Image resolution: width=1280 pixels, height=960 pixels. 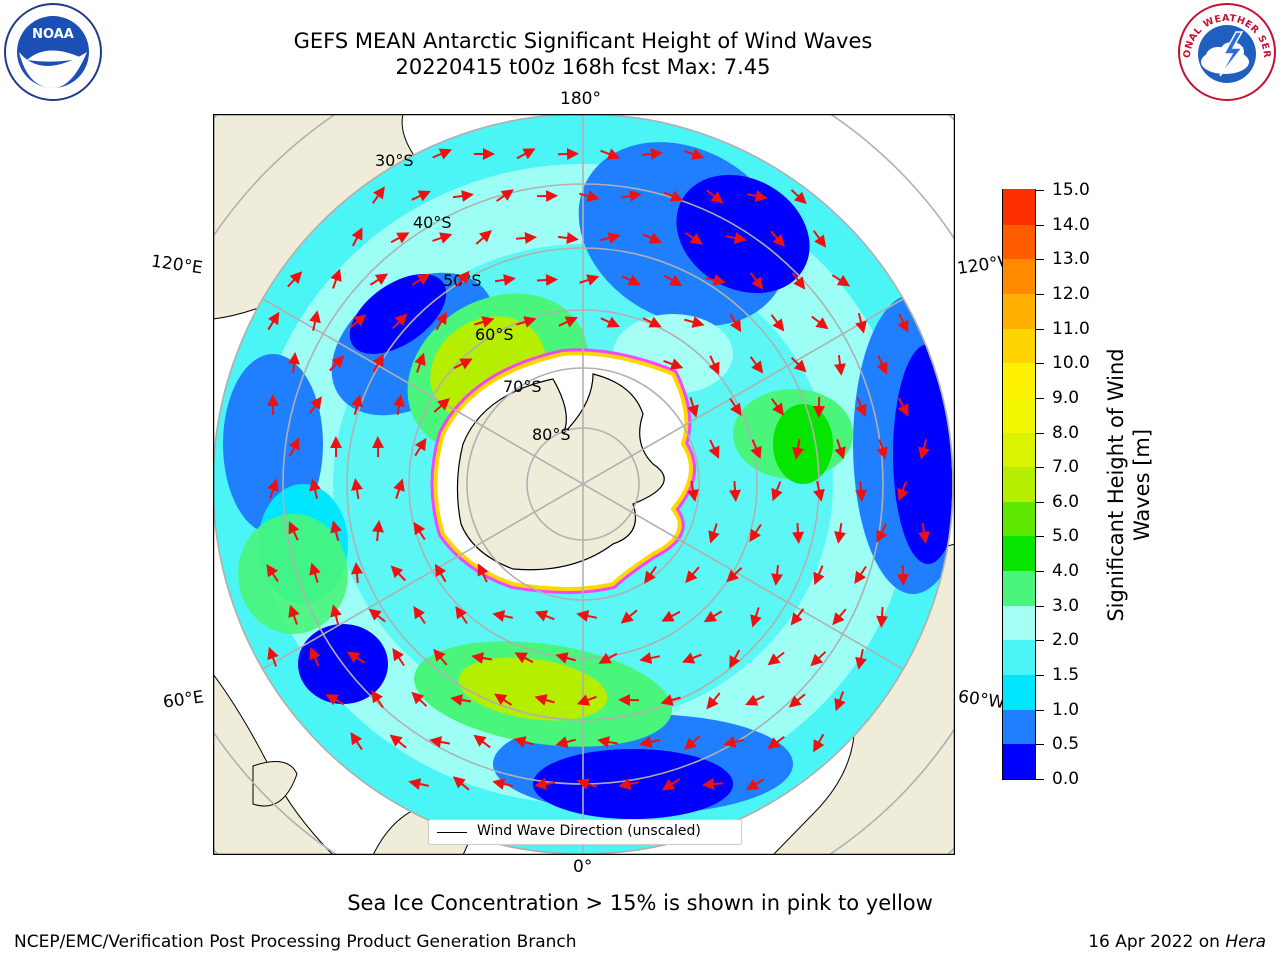 What do you see at coordinates (522, 386) in the screenshot?
I see `lat-label-70s: 70°S` at bounding box center [522, 386].